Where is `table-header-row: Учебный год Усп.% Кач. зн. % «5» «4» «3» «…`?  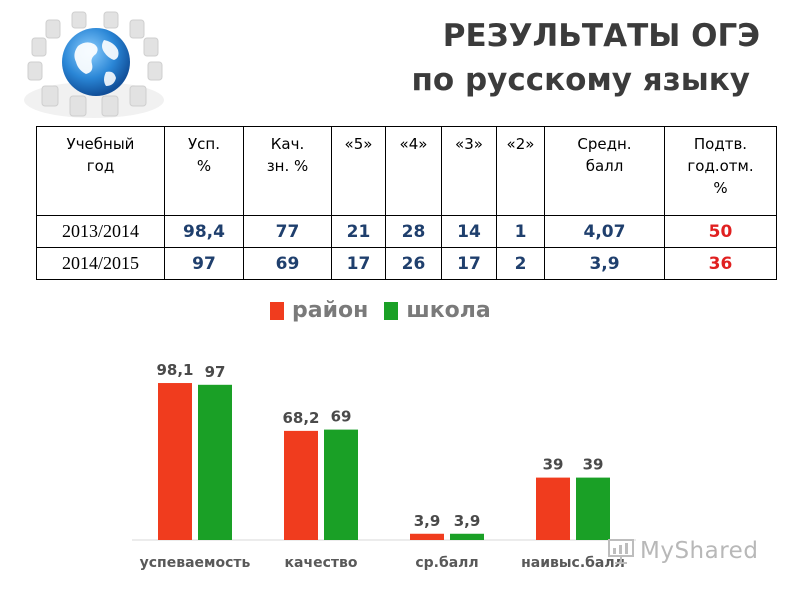 table-header-row: Учебный год Усп.% Кач. зн. % «5» «4» «3» «… is located at coordinates (406, 171).